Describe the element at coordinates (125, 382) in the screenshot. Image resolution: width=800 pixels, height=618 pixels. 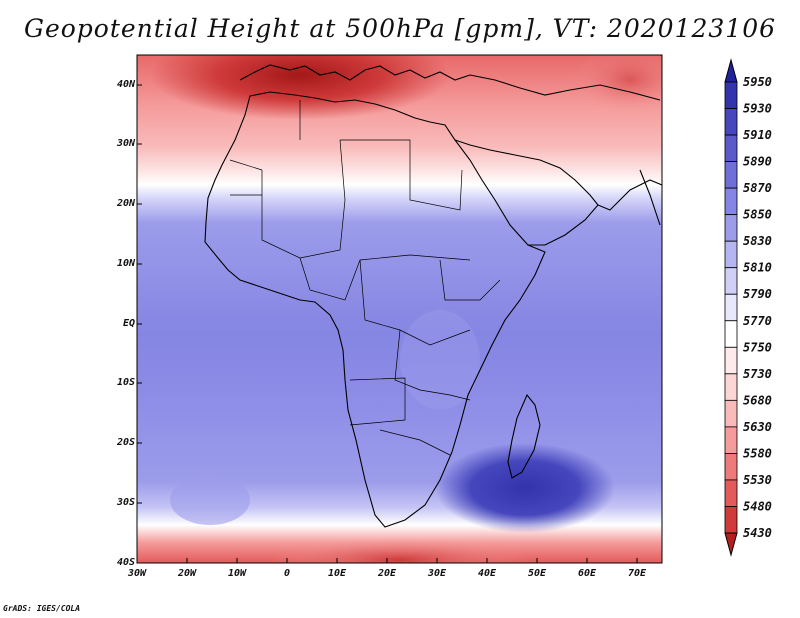
I see `lat-label-10s: 10S` at that location.